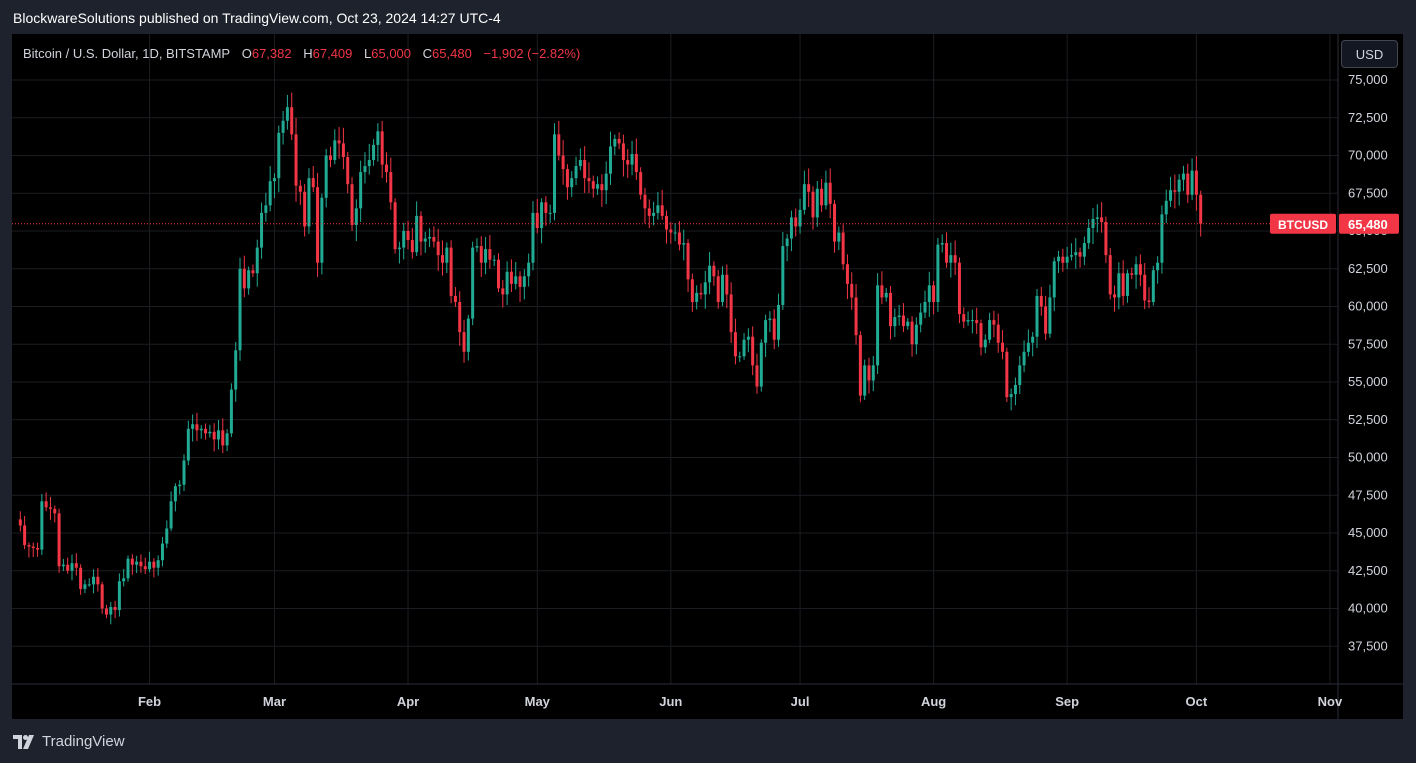 The image size is (1416, 763). What do you see at coordinates (69, 741) in the screenshot?
I see `tradingview-logo: TradingView` at bounding box center [69, 741].